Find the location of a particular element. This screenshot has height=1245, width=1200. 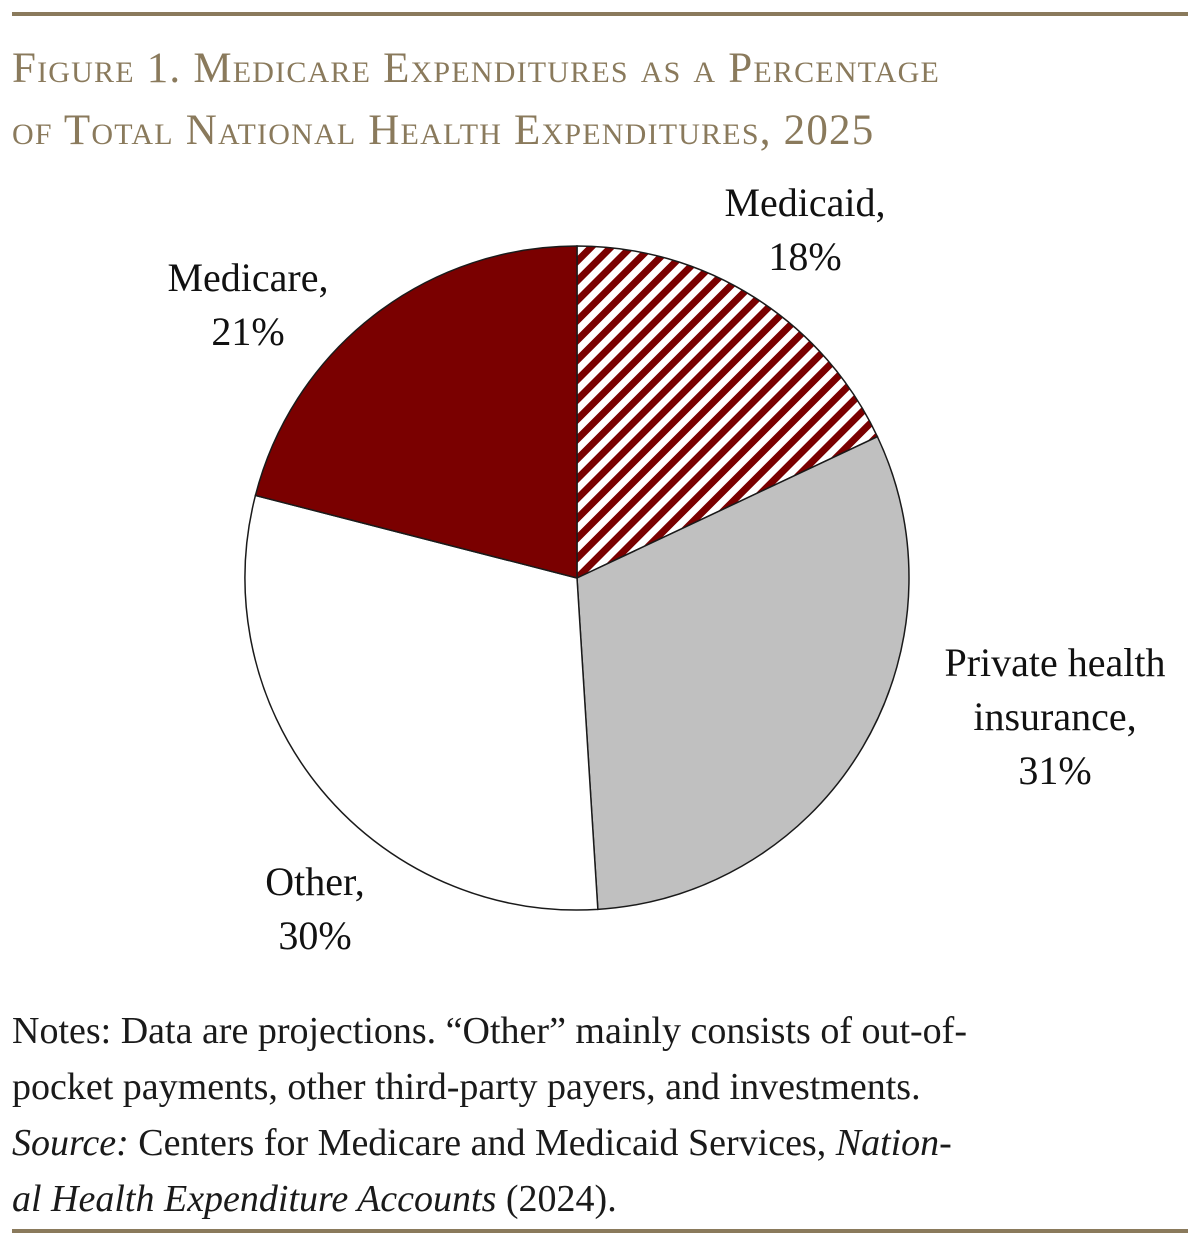

top-rule is located at coordinates (600, 14).